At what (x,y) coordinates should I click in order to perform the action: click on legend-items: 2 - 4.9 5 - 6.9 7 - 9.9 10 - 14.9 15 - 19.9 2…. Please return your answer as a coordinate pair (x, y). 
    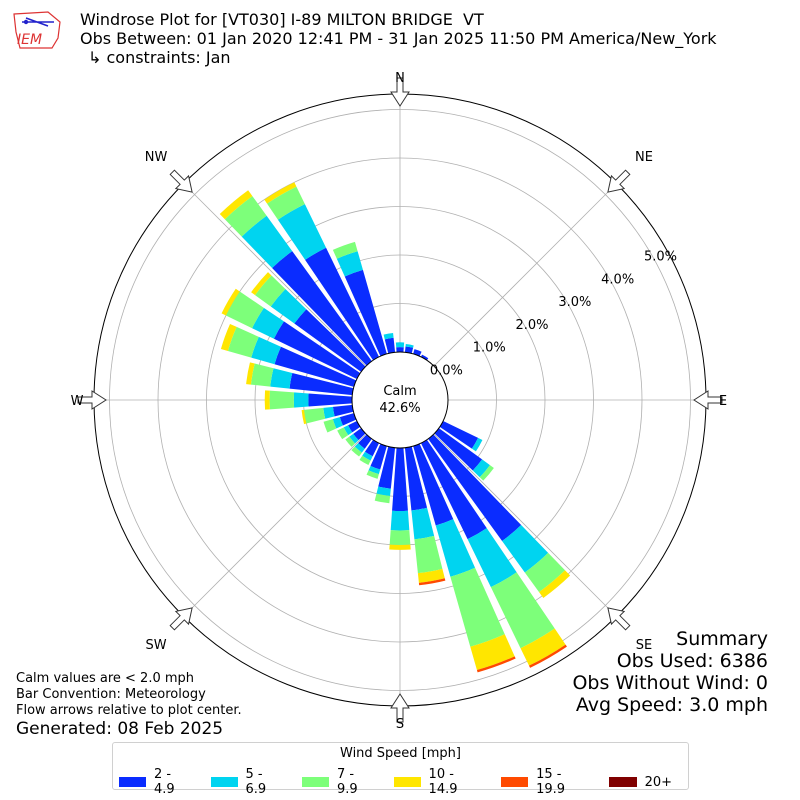
    Looking at the image, I should click on (403, 782).